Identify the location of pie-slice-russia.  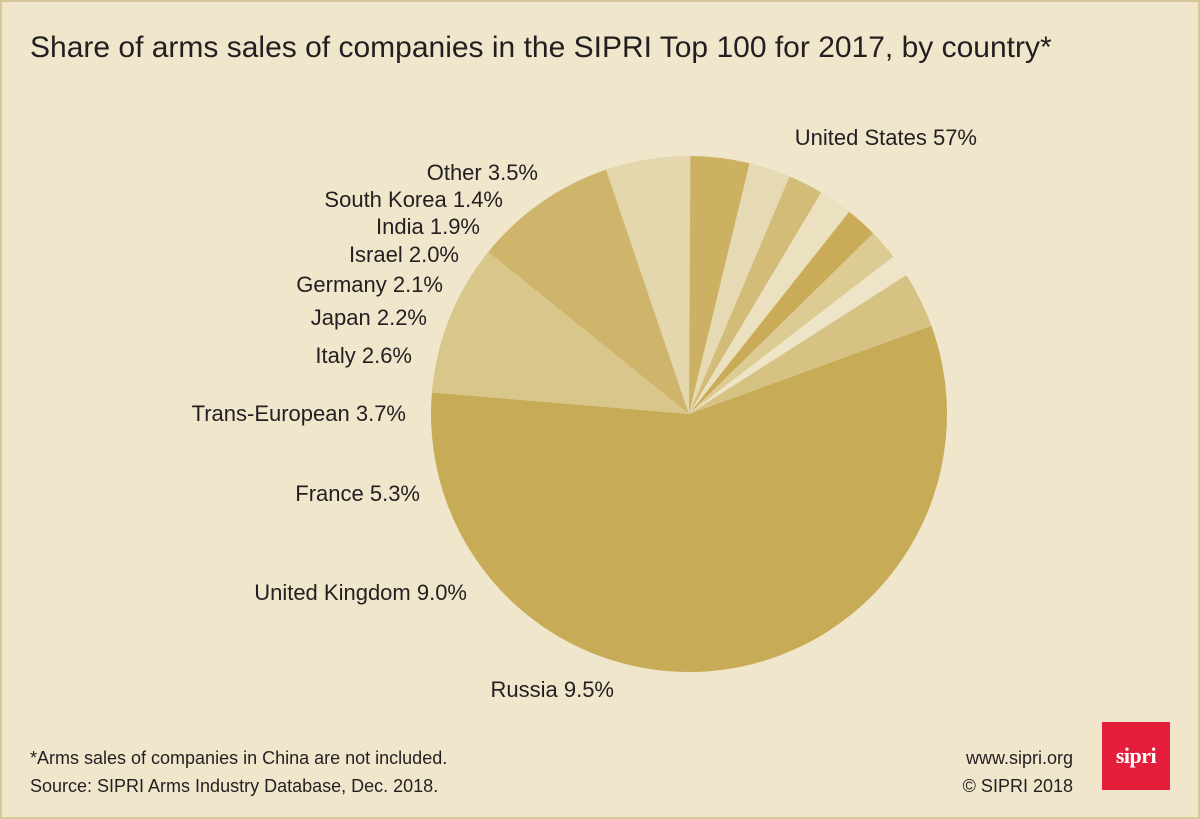
(560, 332).